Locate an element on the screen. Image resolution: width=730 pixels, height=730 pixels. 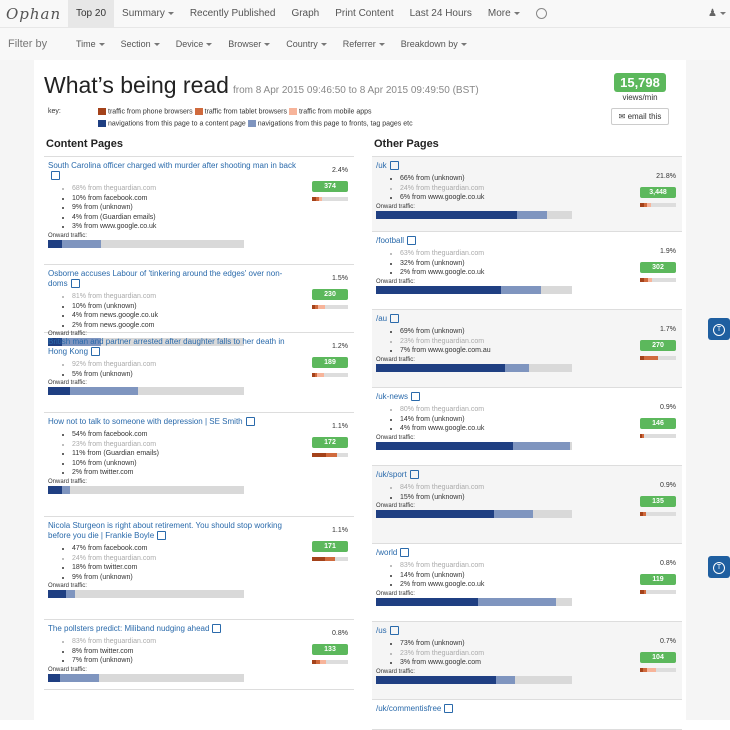
nav-globe is located at coordinates (541, 13).